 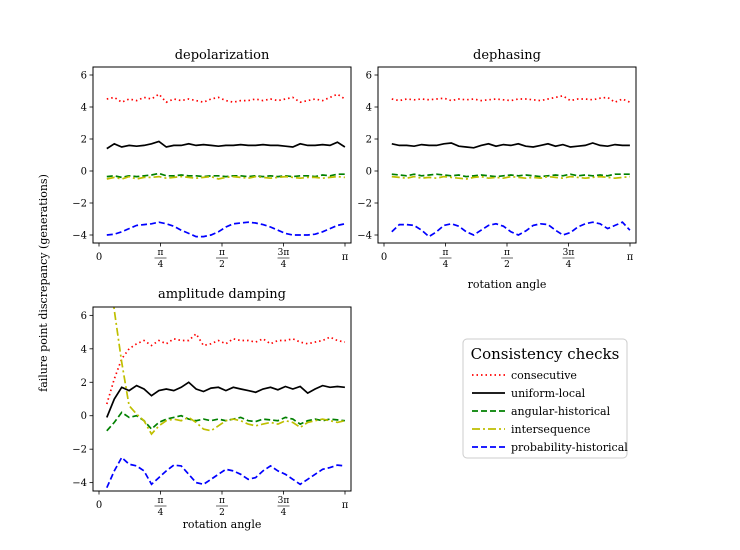 What do you see at coordinates (222, 55) in the screenshot?
I see `plot-title: depolarization` at bounding box center [222, 55].